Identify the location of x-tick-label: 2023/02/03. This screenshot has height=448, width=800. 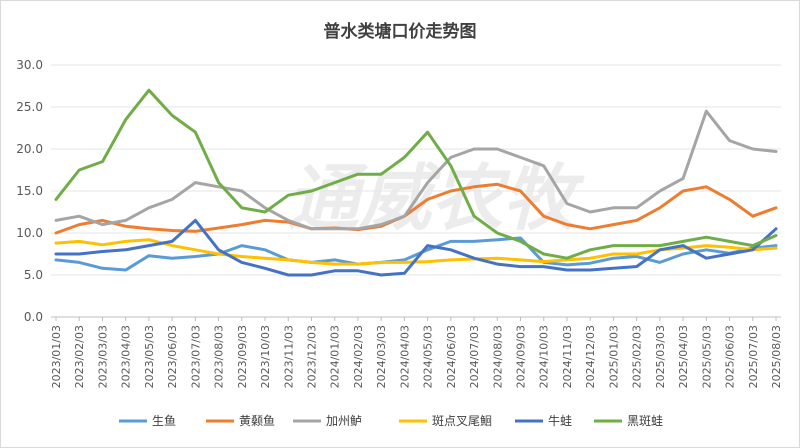
(79, 356).